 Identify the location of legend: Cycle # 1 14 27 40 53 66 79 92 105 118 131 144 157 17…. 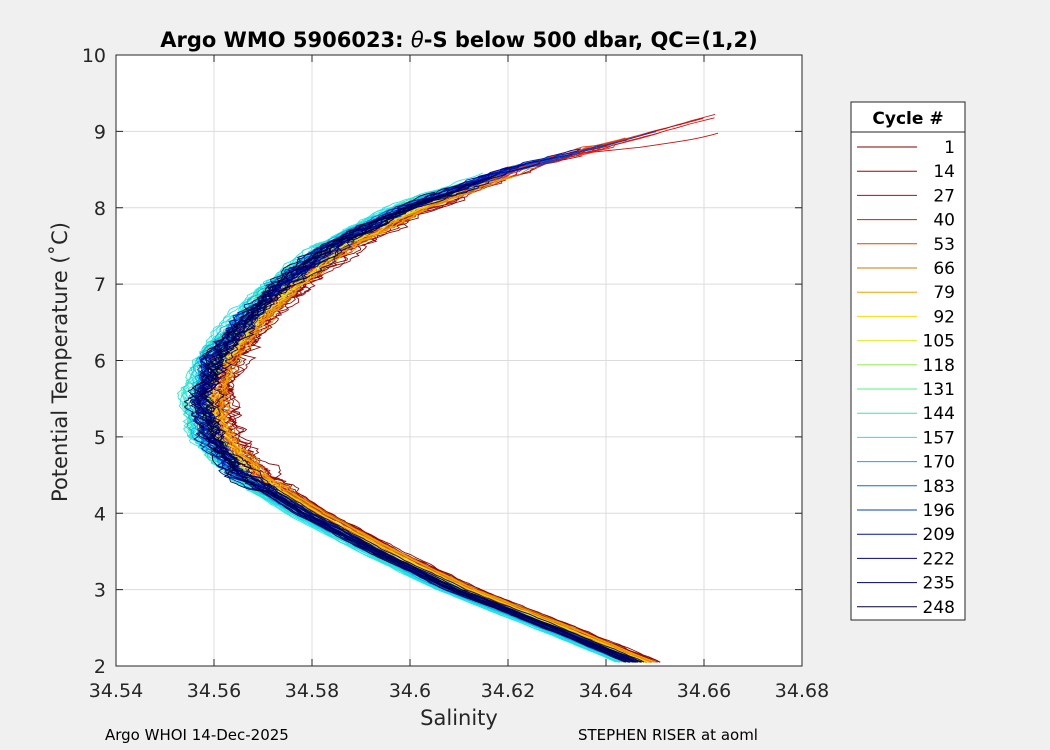
(908, 361).